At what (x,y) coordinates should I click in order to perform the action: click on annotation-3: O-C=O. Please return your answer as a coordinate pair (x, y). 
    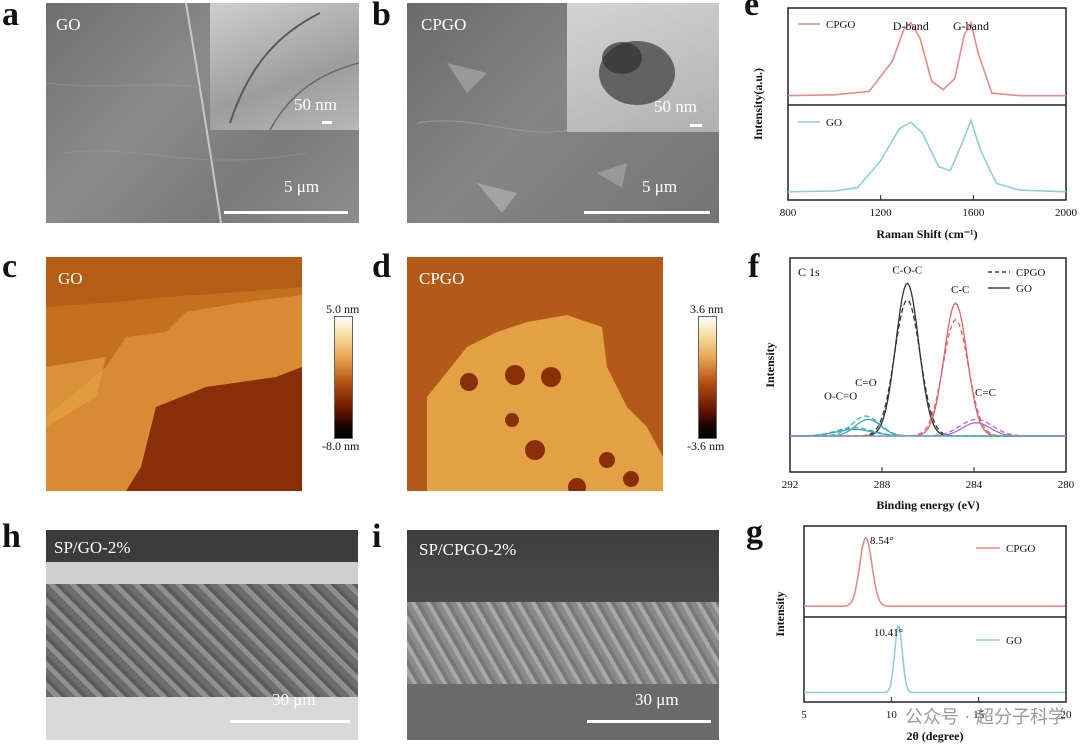
    Looking at the image, I should click on (840, 396).